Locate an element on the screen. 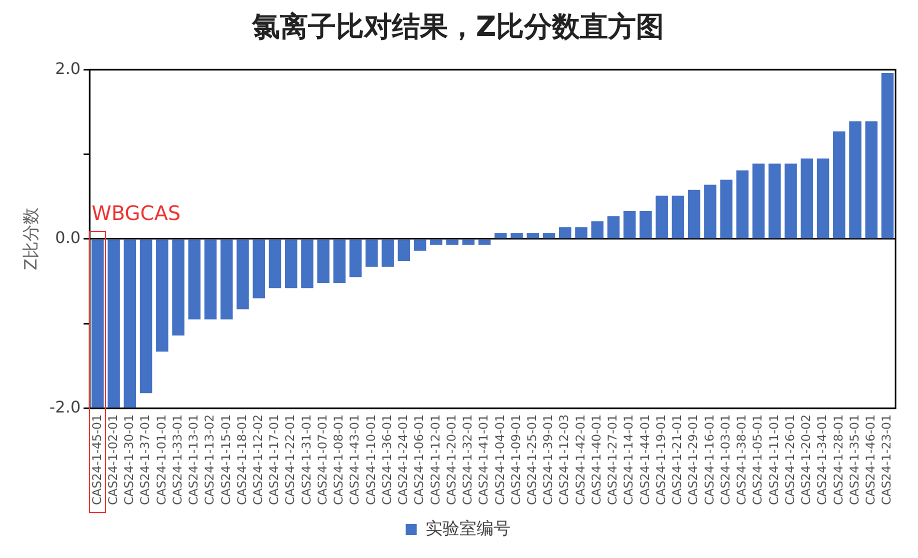 This screenshot has width=918, height=558. x-tick-label: CAS24-1-14-01 is located at coordinates (629, 459).